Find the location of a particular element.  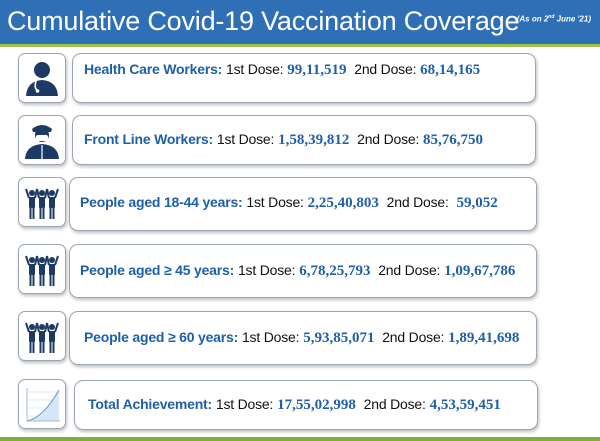

category-label: People aged ≥ 45 years: is located at coordinates (157, 270).